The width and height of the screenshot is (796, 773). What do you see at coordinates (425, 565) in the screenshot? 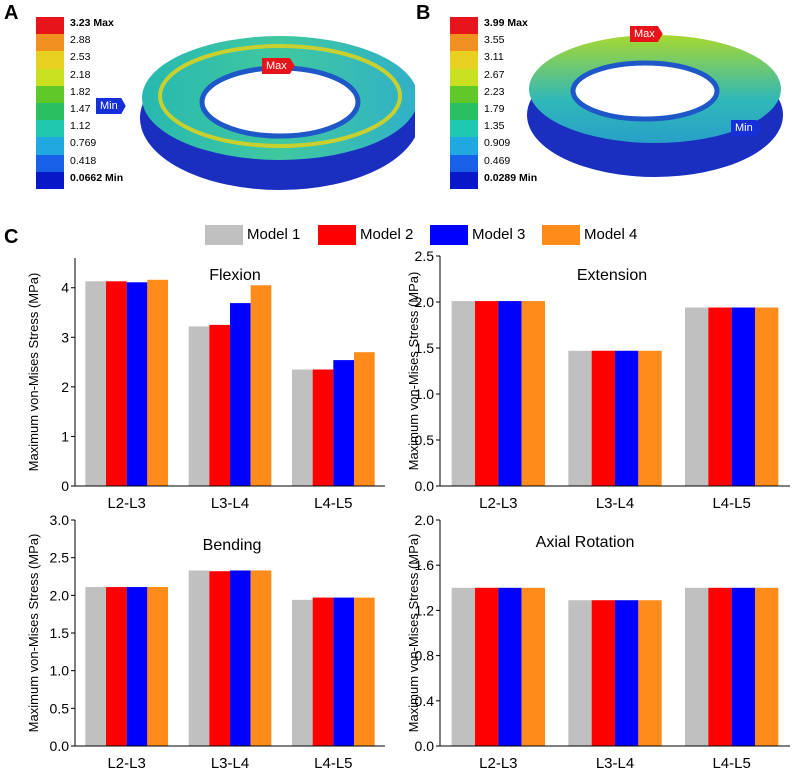
I see `y-tick-label: 1.6` at bounding box center [425, 565].